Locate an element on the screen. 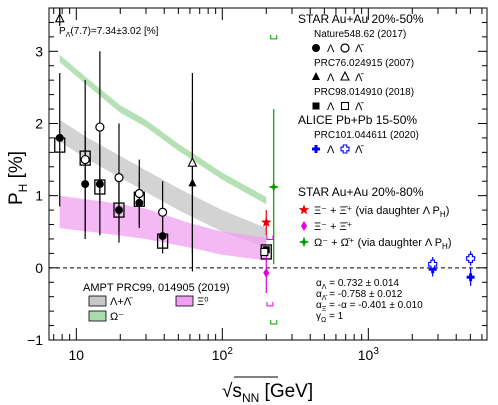  legend-header: ALICE Pb+Pb 15-50% is located at coordinates (357, 120).